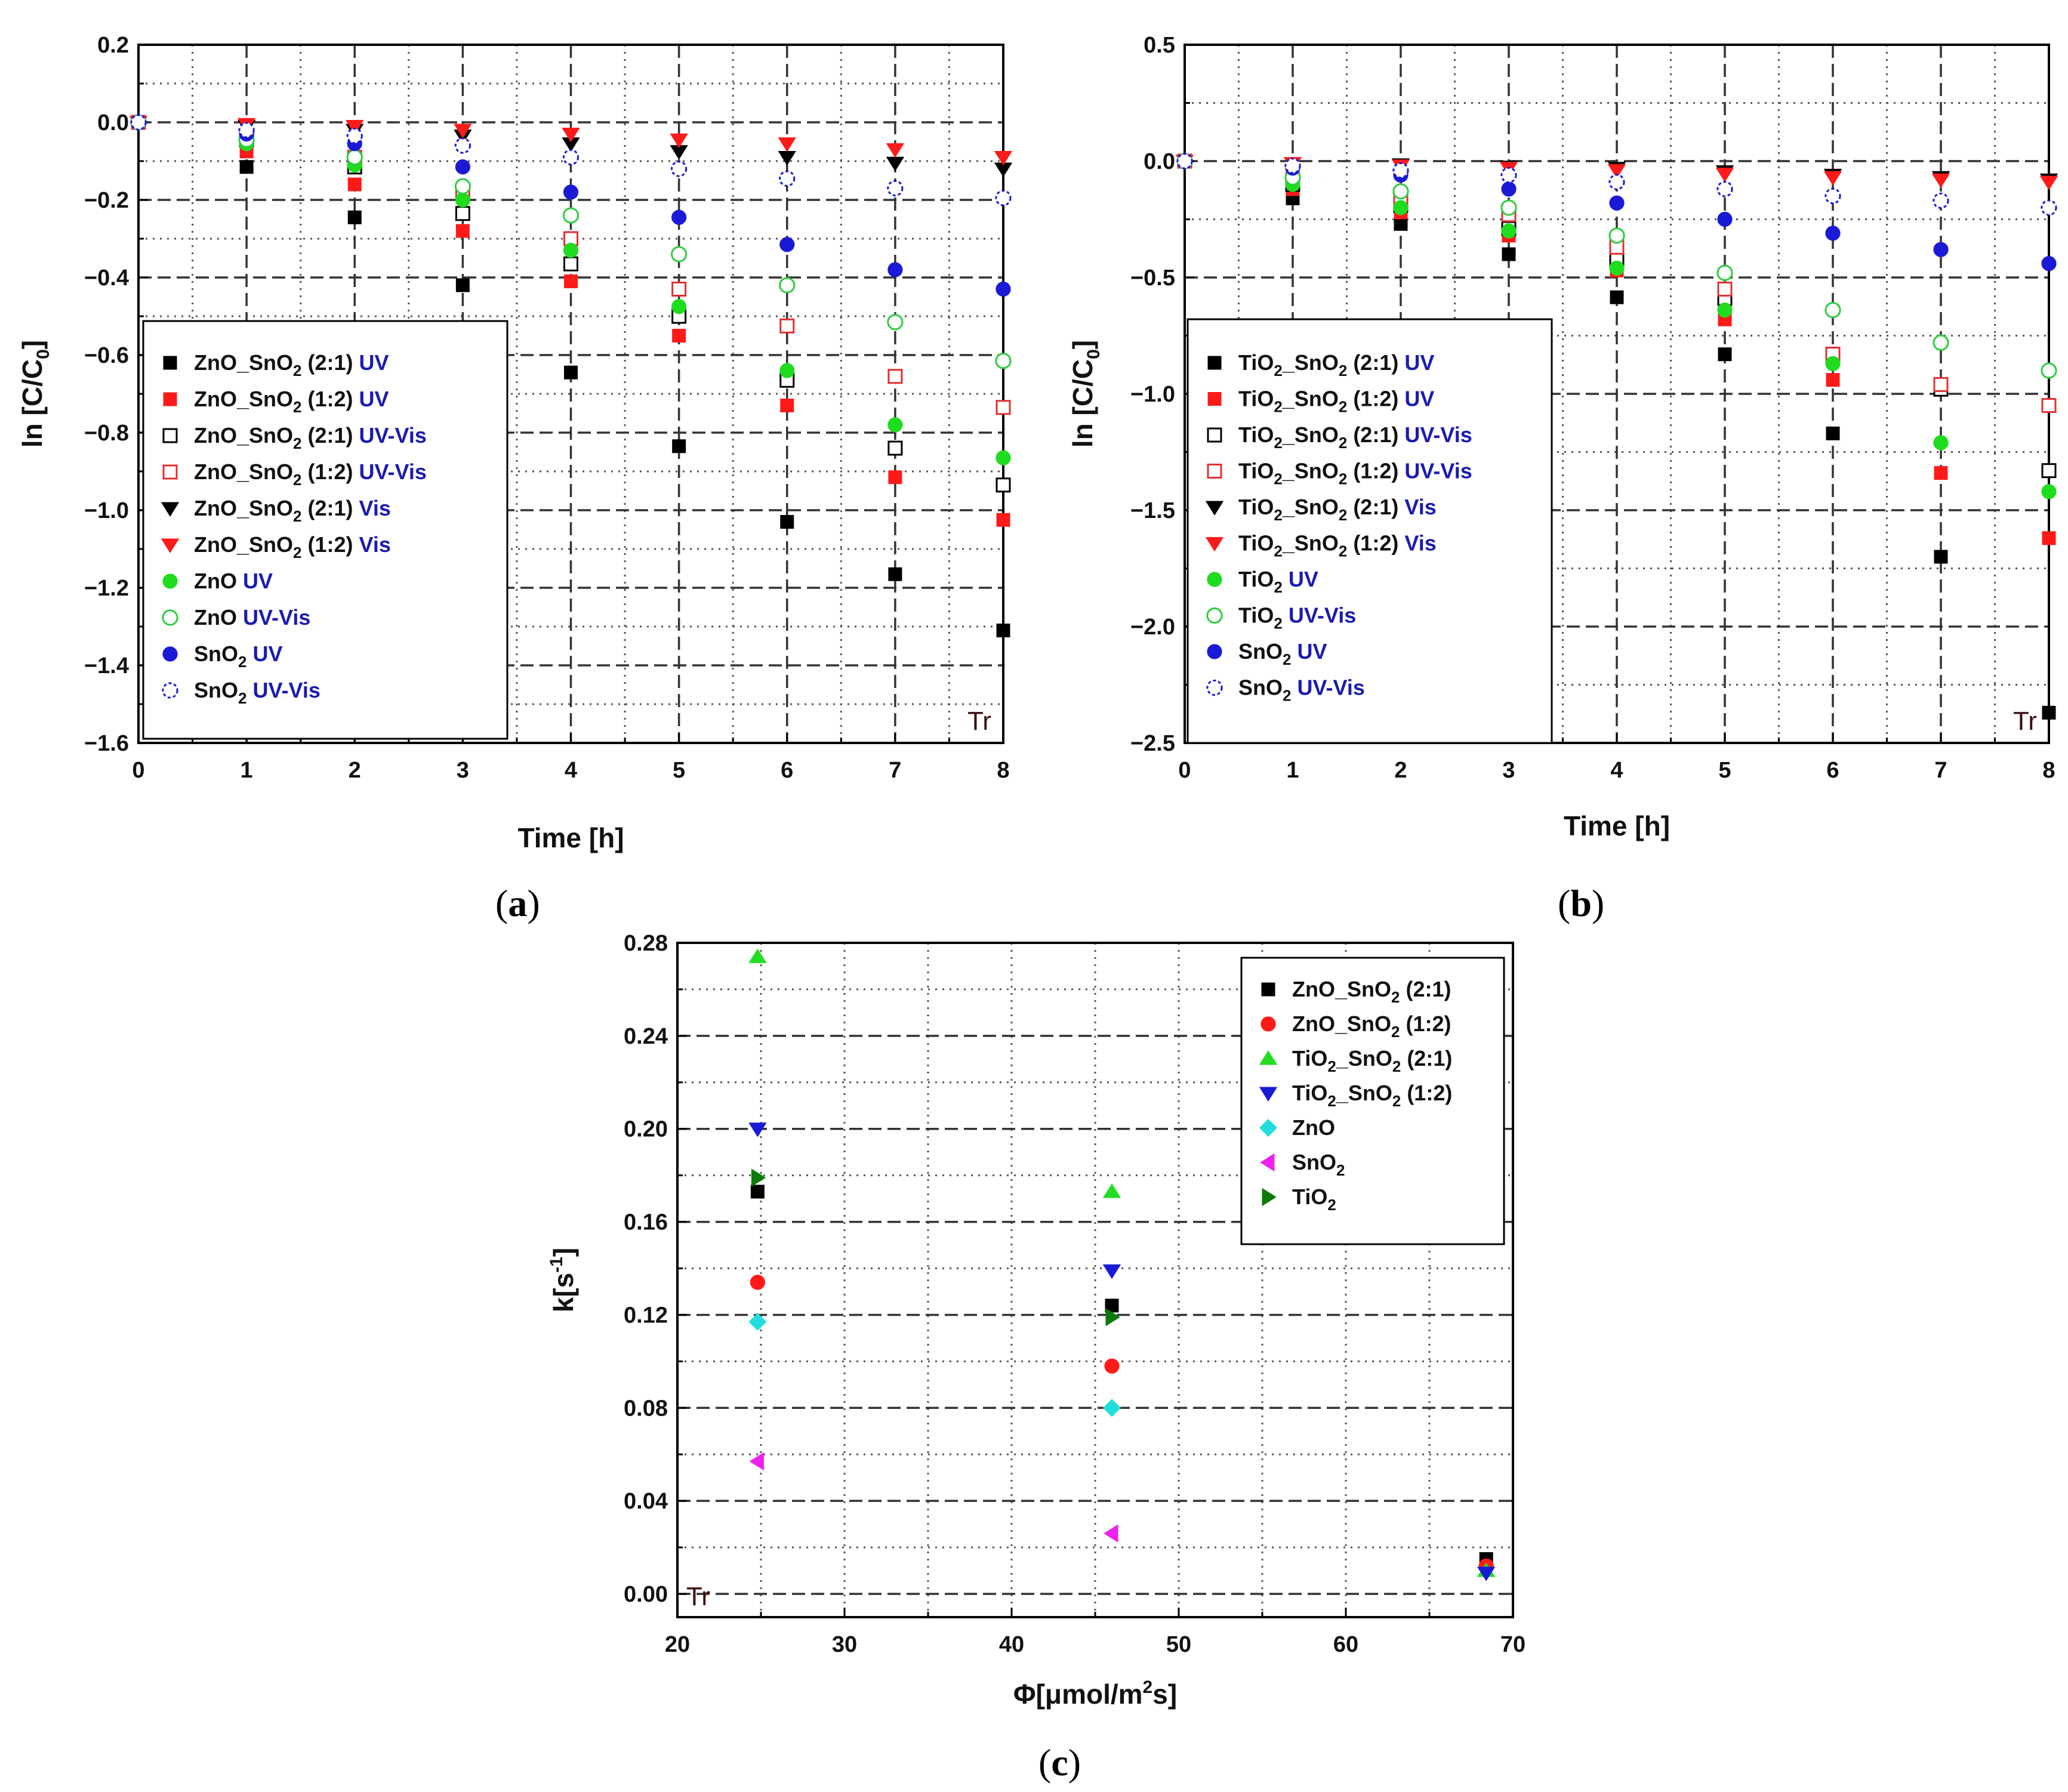  I want to click on y-axis-title: k[s-1], so click(563, 1280).